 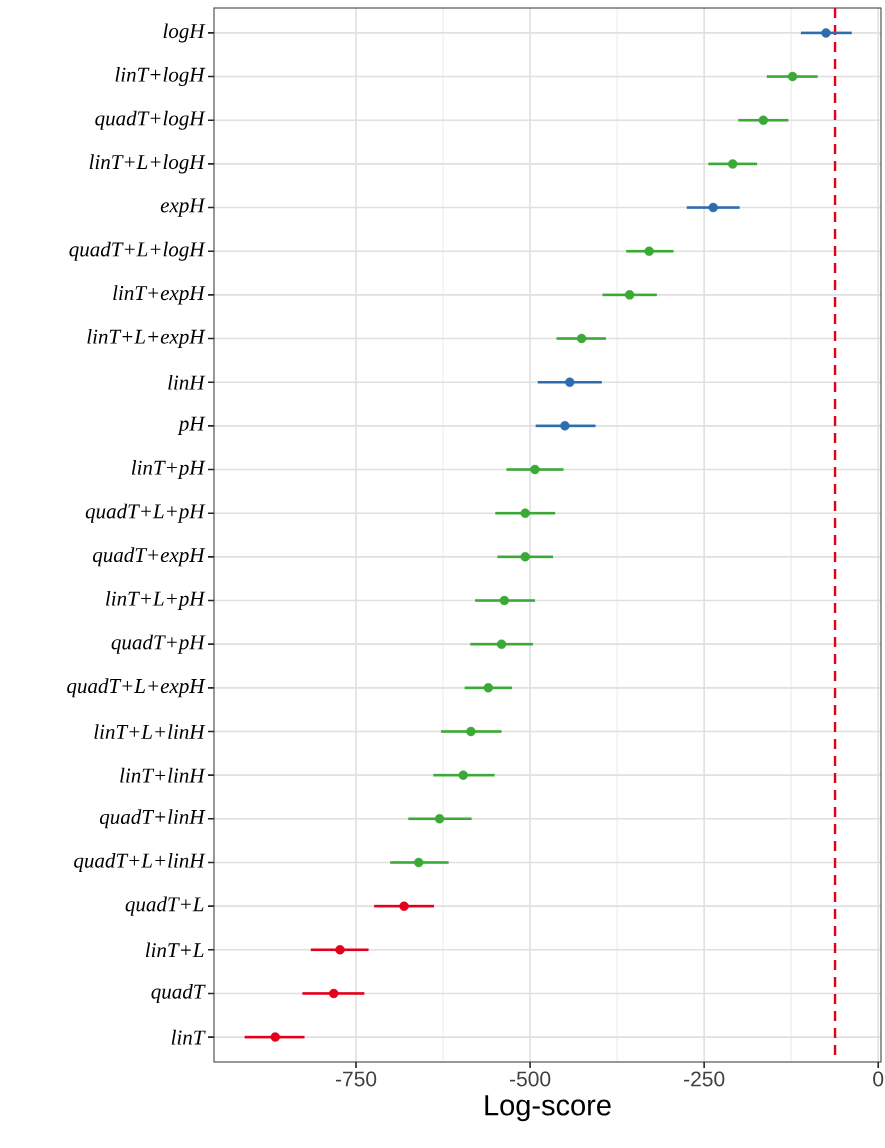 What do you see at coordinates (704, 1079) in the screenshot?
I see `x-tick-label: -250` at bounding box center [704, 1079].